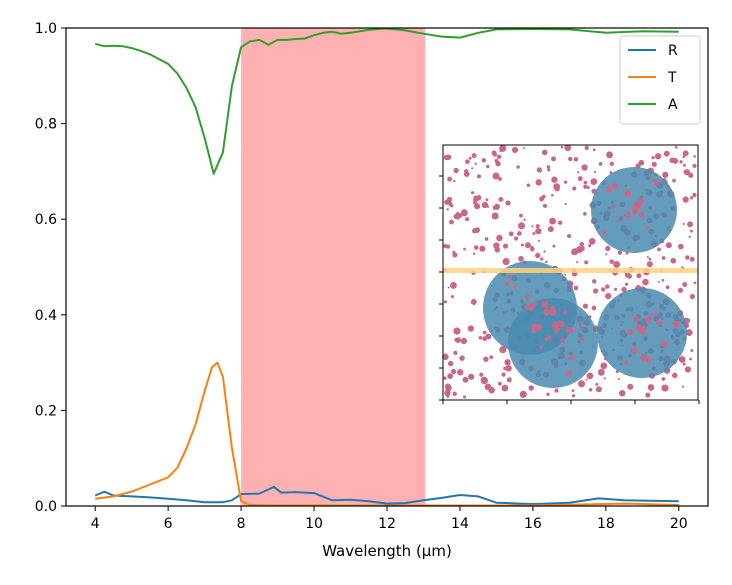  What do you see at coordinates (387, 551) in the screenshot?
I see `x-axis-label: Wavelength (μm)` at bounding box center [387, 551].